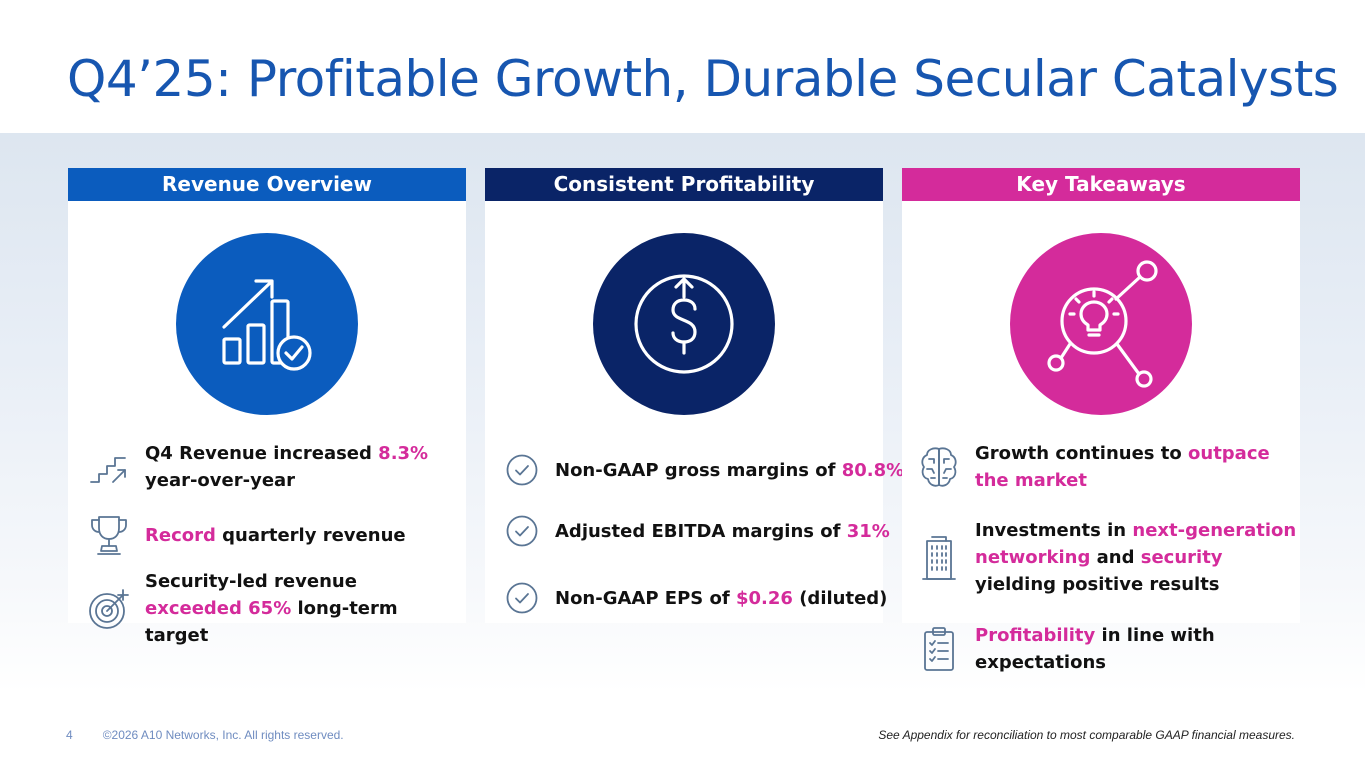  Describe the element at coordinates (1101, 184) in the screenshot. I see `key-takeaways-header: Key Takeaways` at that location.